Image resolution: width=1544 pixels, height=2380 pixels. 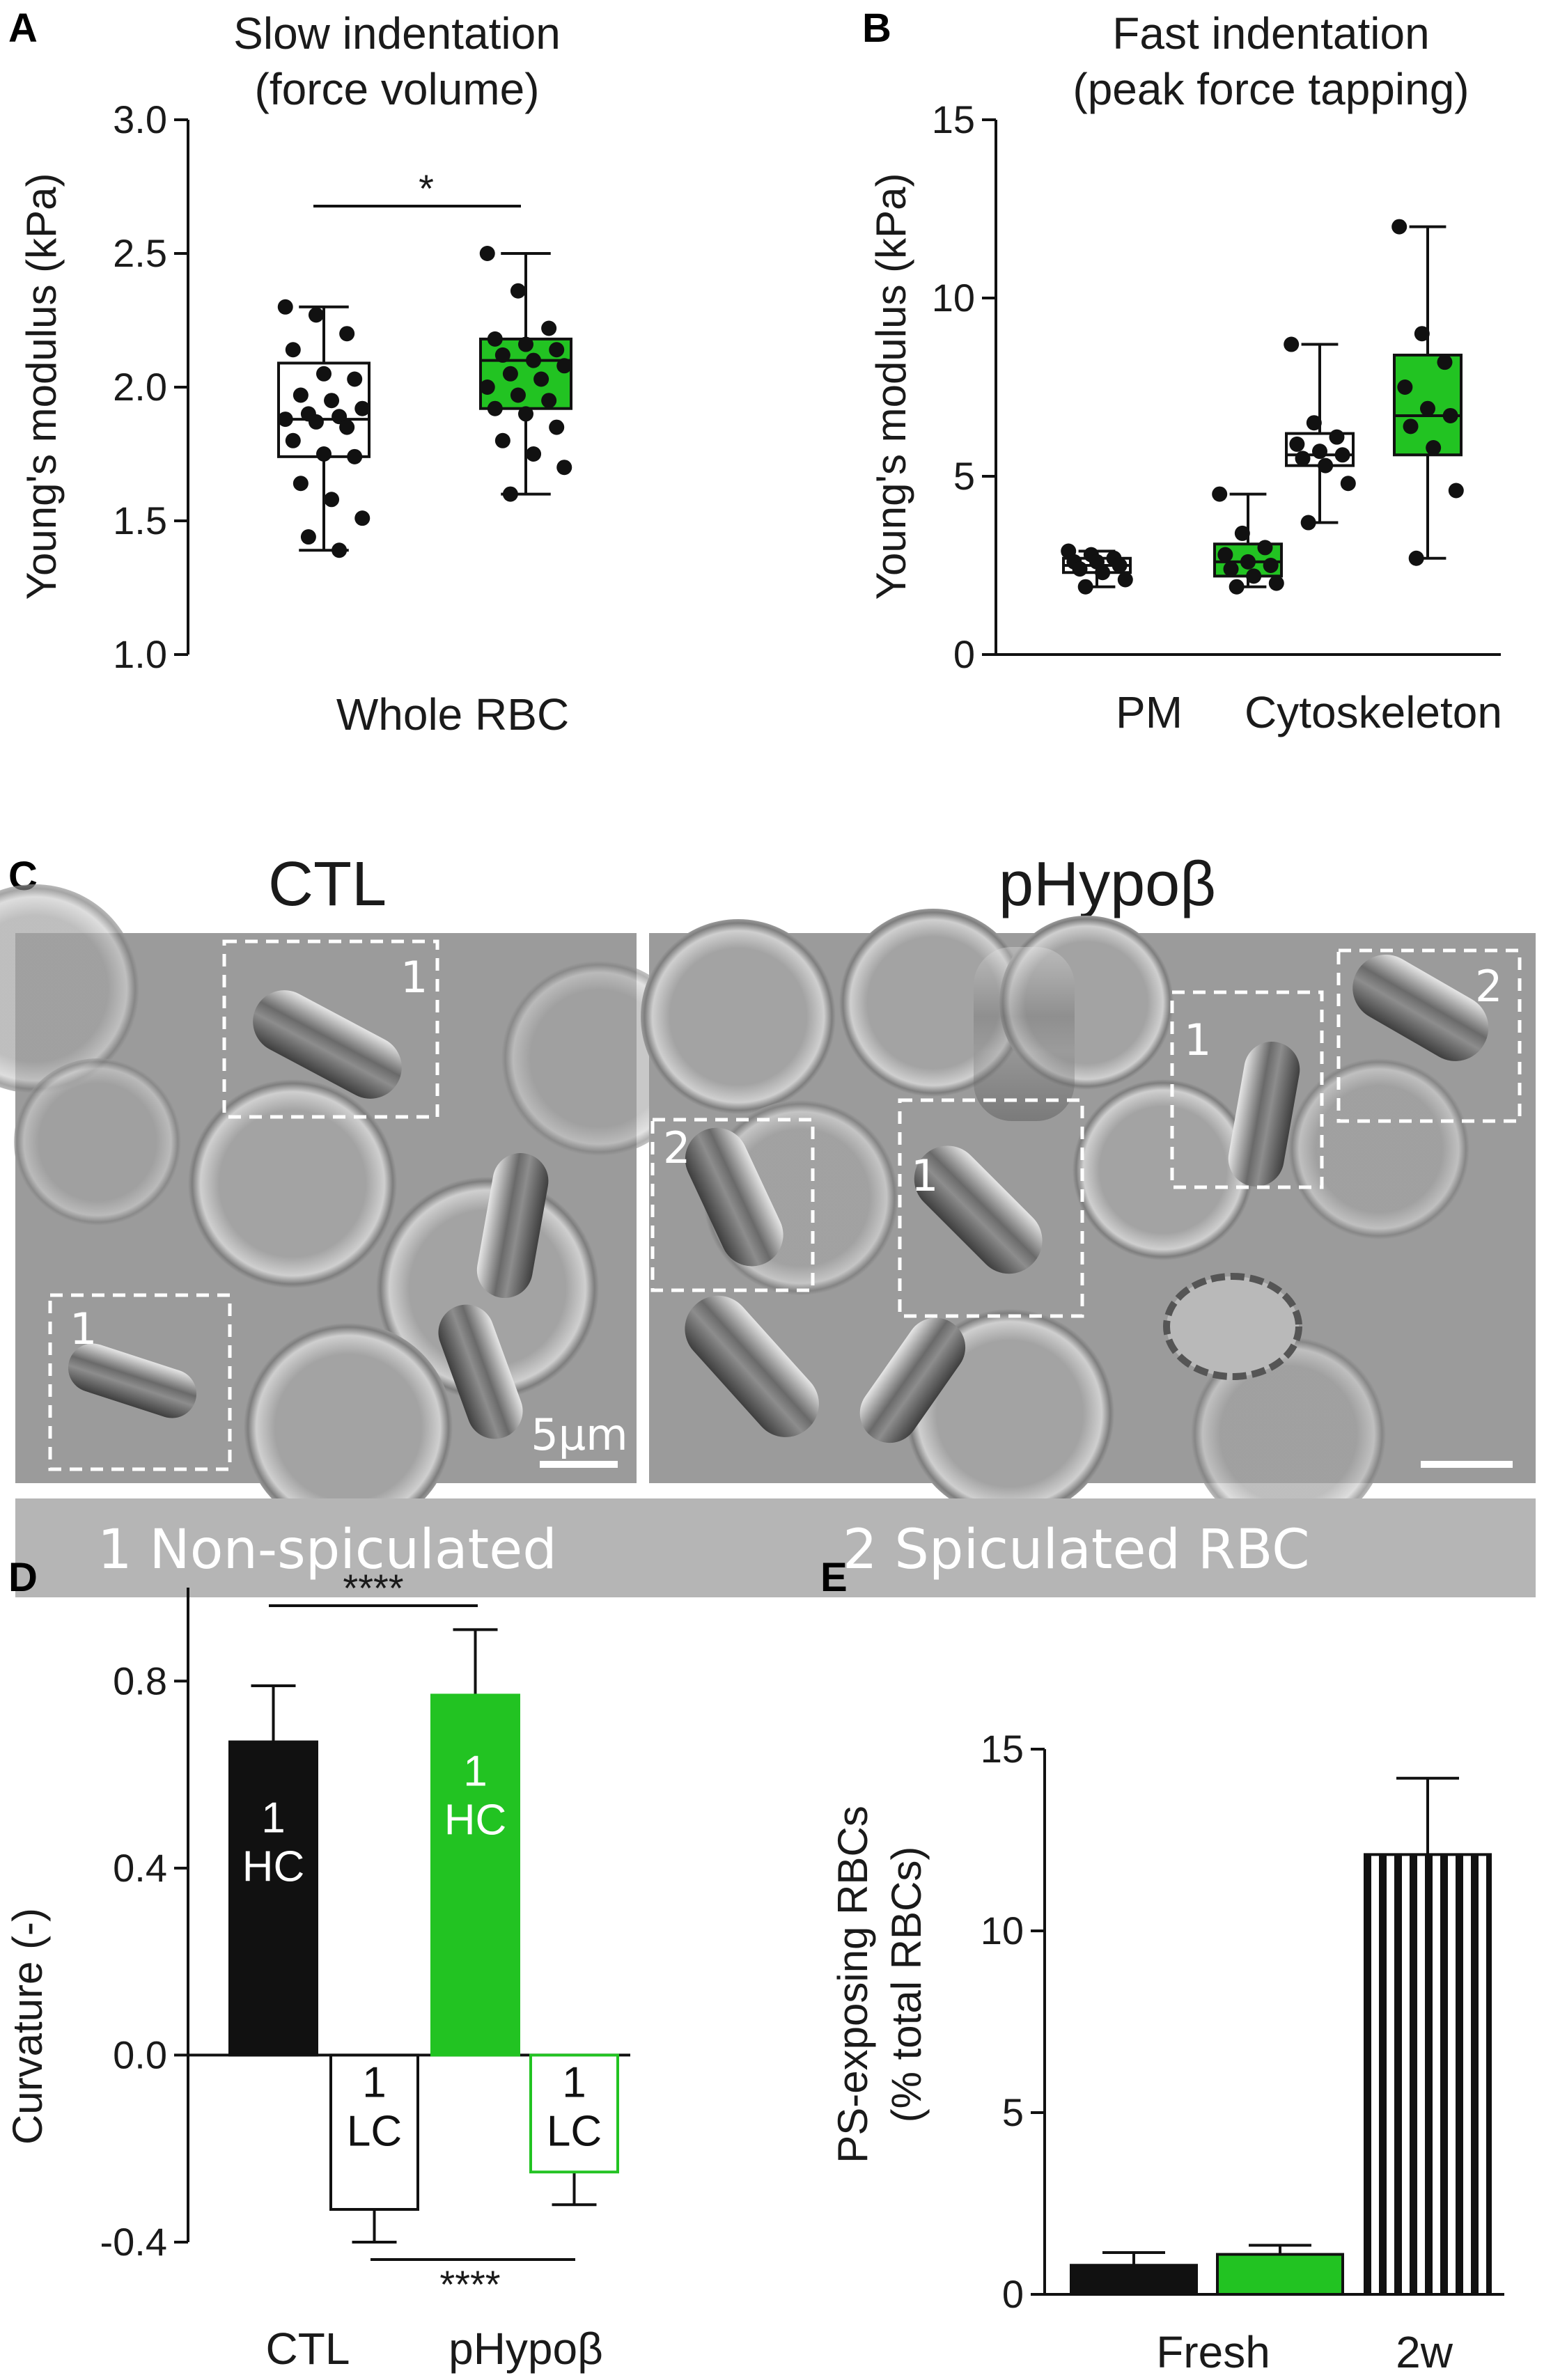 What do you see at coordinates (579, 1434) in the screenshot?
I see `ctl-scale-bar-label: 5µm` at bounding box center [579, 1434].